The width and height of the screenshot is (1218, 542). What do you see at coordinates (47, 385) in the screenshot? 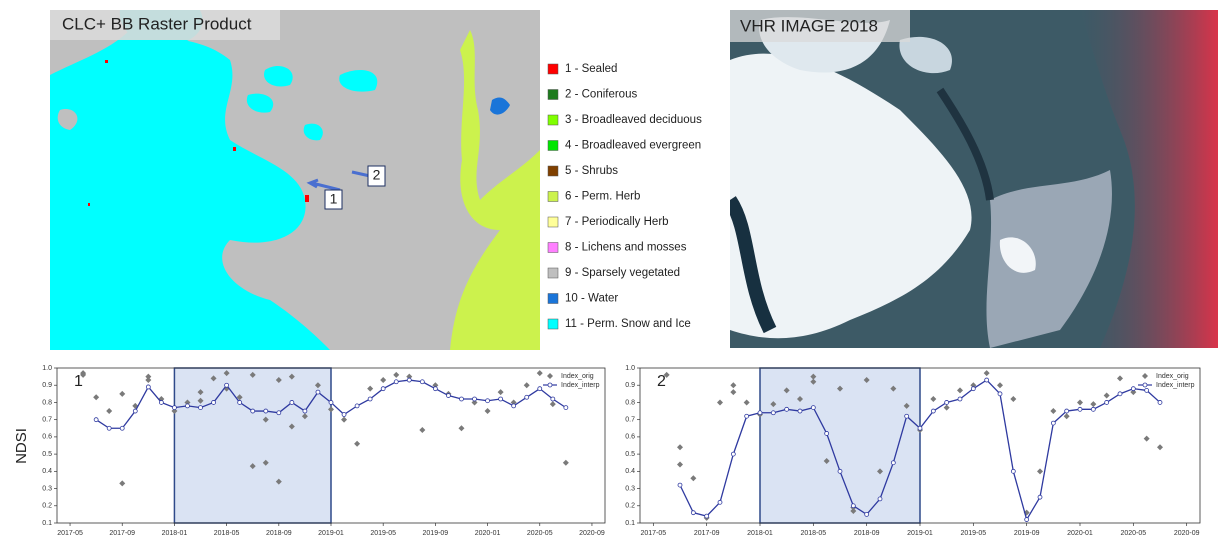
I see `y-tick-label: 0.9` at bounding box center [47, 385].